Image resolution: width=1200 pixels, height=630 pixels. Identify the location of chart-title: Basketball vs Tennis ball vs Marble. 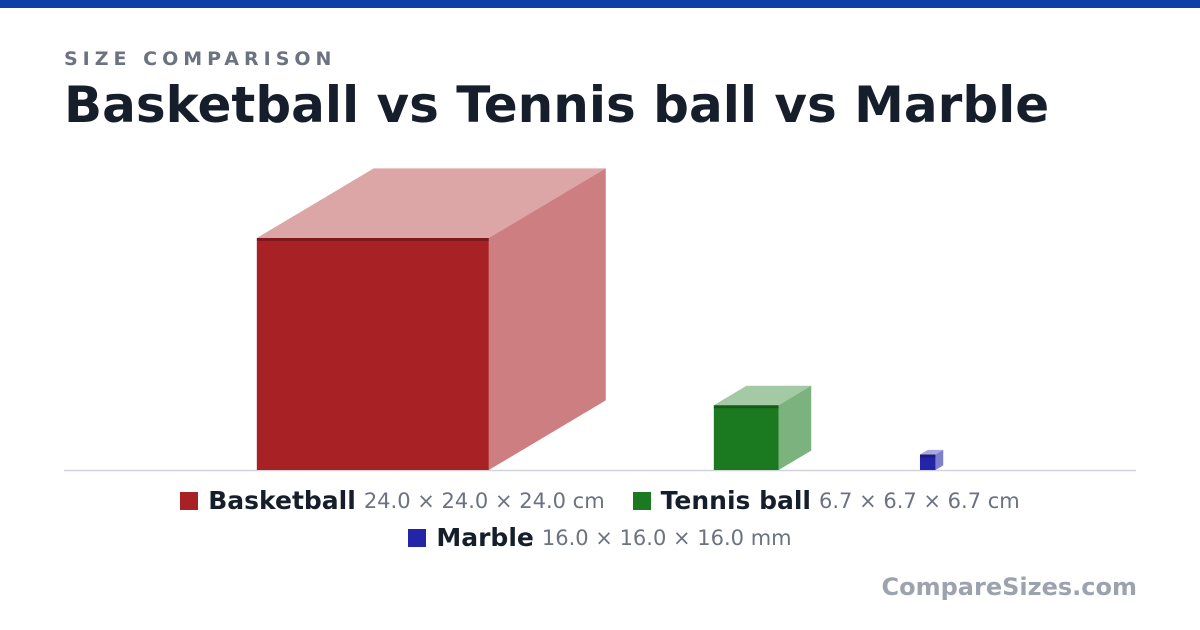
(557, 105).